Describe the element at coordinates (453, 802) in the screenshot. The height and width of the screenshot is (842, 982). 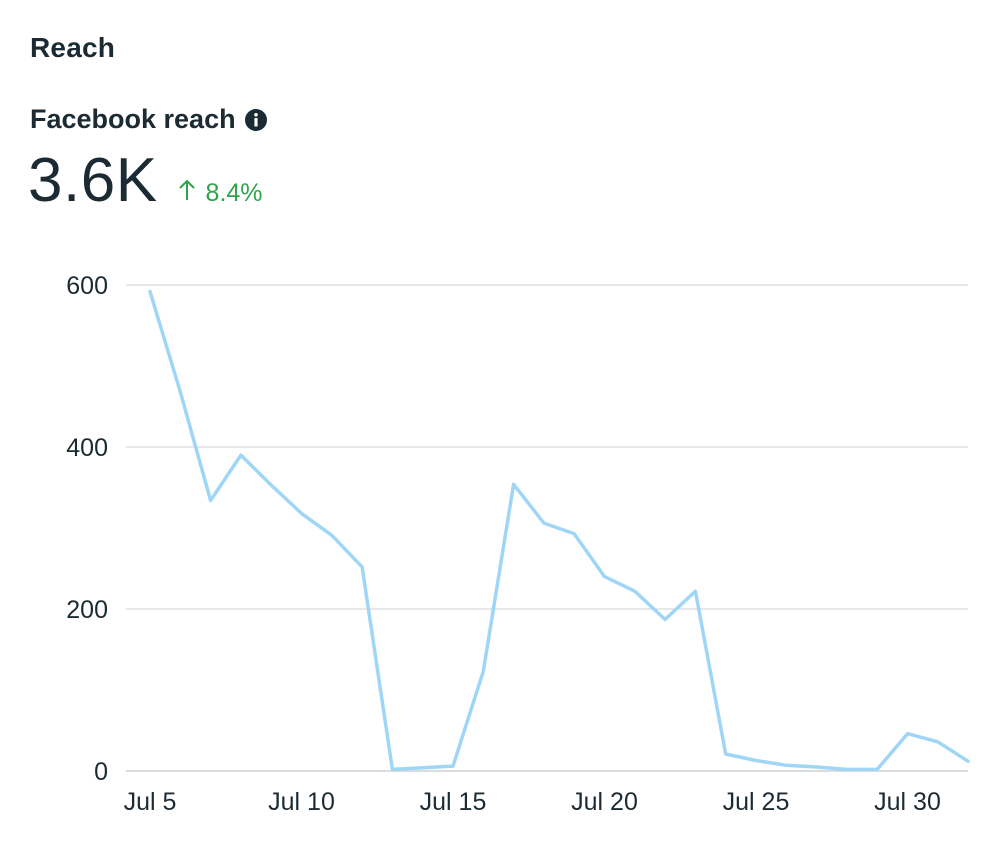
I see `x-tick-label: Jul 15` at that location.